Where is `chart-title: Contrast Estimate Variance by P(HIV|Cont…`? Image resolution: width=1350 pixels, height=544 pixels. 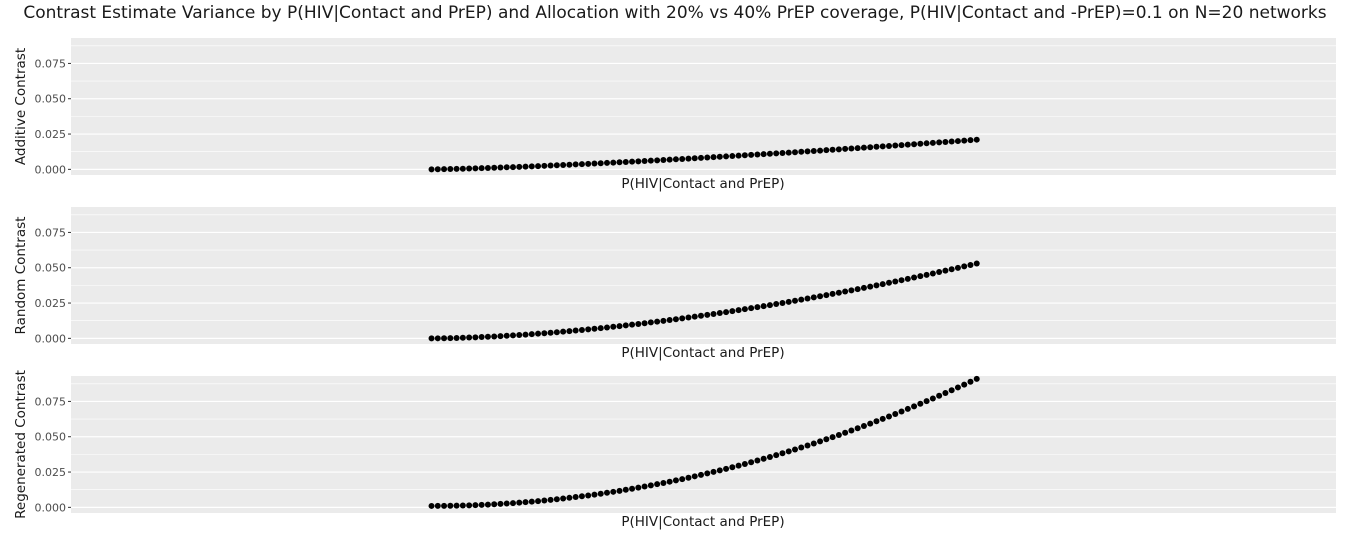
chart-title: Contrast Estimate Variance by P(HIV|Cont… is located at coordinates (675, 13).